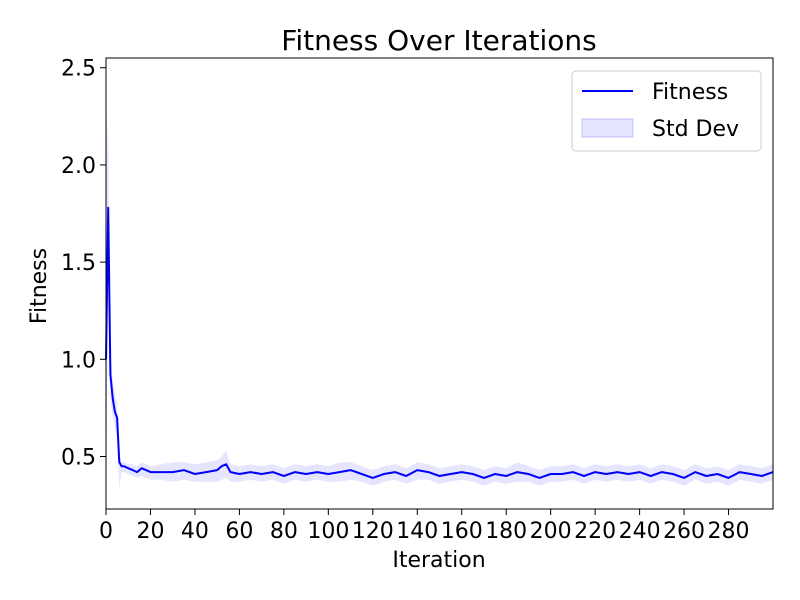 The width and height of the screenshot is (800, 600). I want to click on x-tick-label: 120, so click(373, 531).